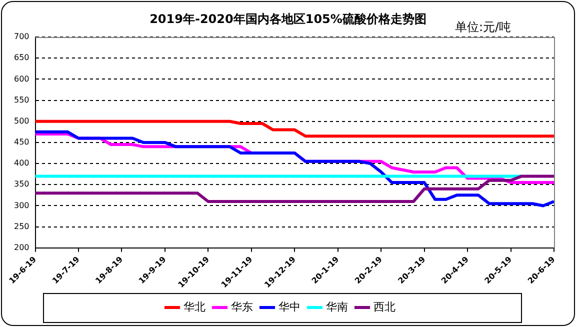 The width and height of the screenshot is (576, 327). I want to click on text: 单位:元/吨, so click(483, 27).